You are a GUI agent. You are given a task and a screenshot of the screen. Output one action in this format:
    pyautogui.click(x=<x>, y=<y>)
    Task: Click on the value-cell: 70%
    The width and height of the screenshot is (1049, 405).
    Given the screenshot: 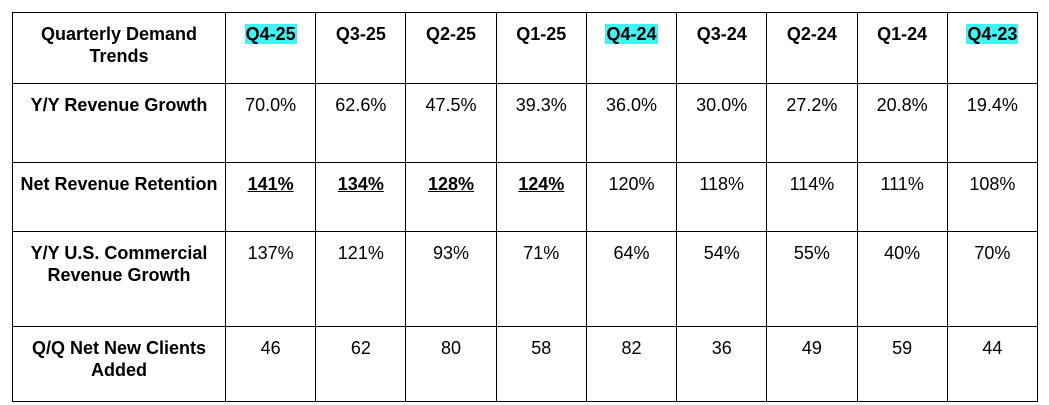 What is the action you would take?
    pyautogui.click(x=992, y=279)
    